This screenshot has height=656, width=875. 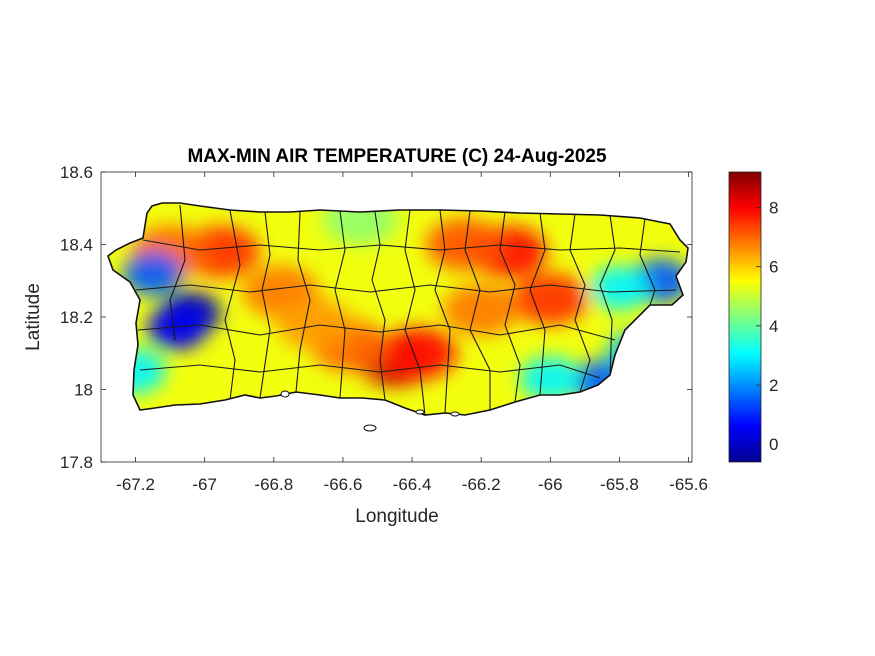 I want to click on x-tick-label: -66.8, so click(x=273, y=484).